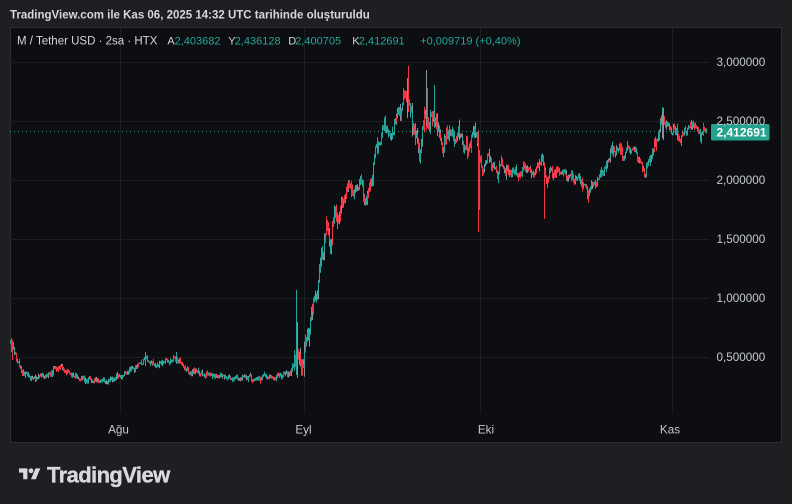 The height and width of the screenshot is (504, 792). Describe the element at coordinates (356, 42) in the screenshot. I see `svg-text: K` at that location.